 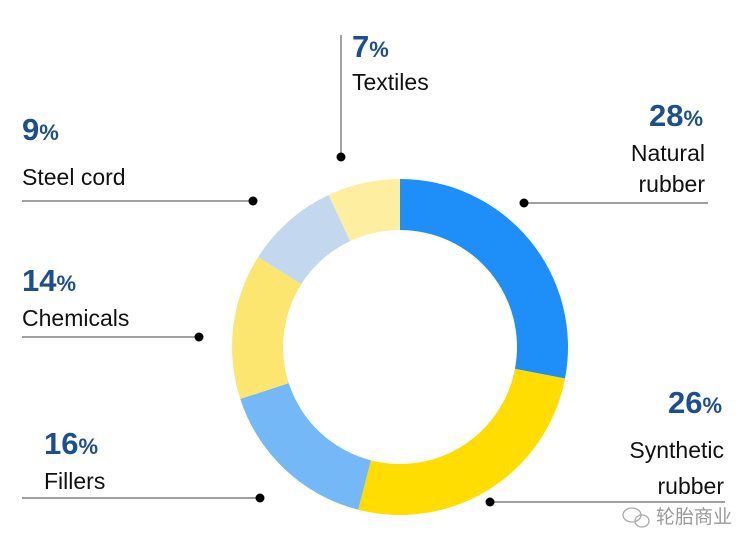 I want to click on label-steel-cord: 9% Steel cord, so click(x=140, y=159).